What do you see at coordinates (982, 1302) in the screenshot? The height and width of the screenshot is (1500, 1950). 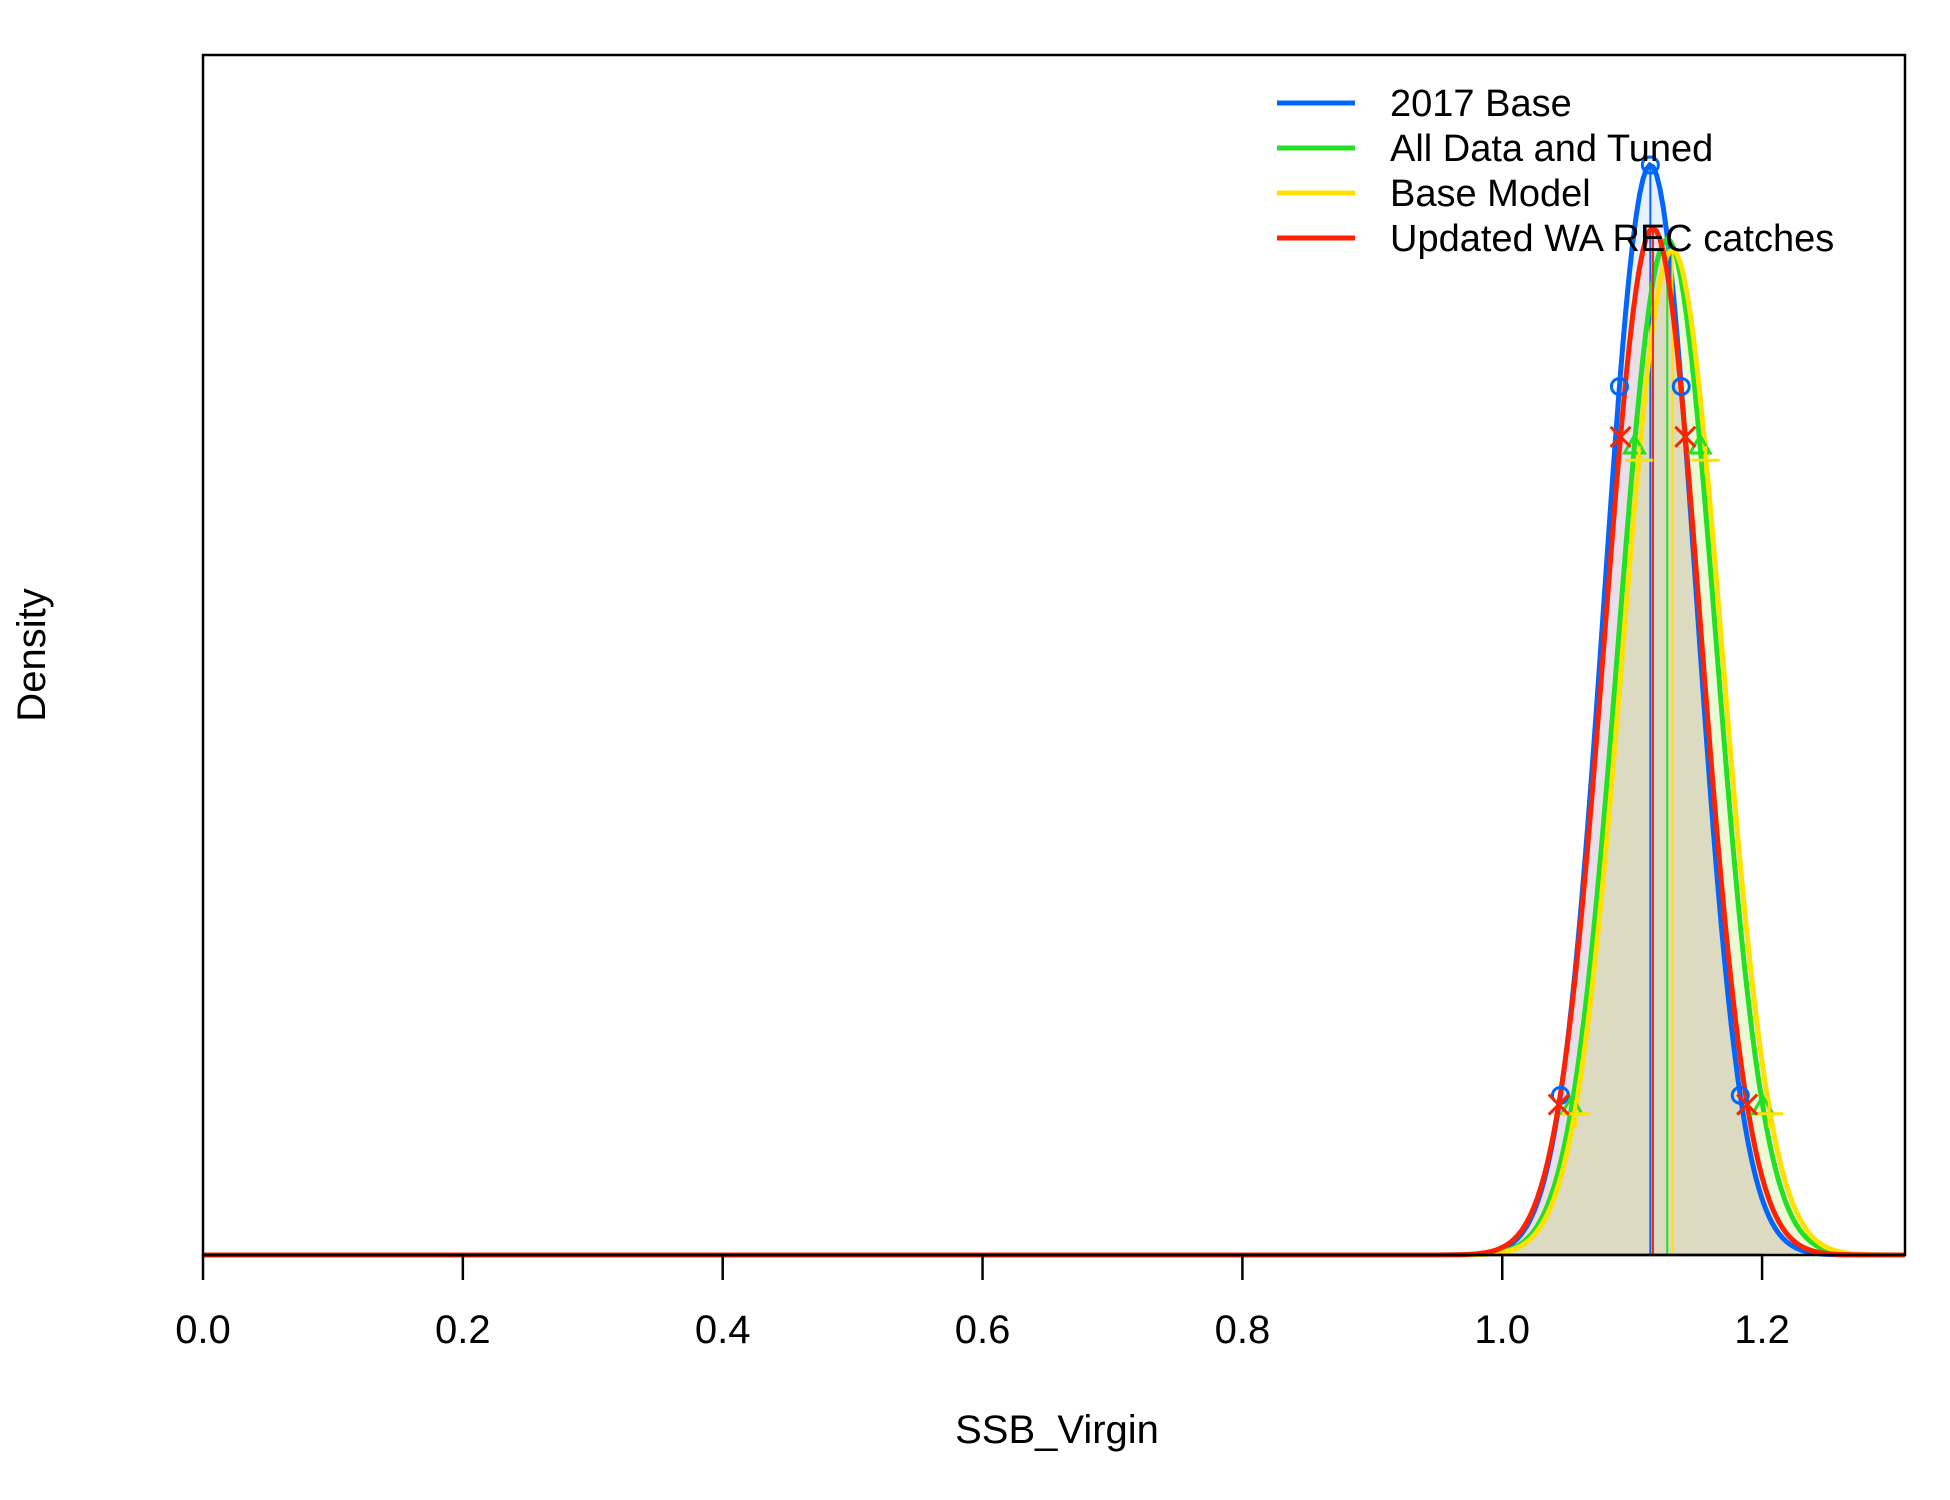 I see `x-axis: 0.0 0.2 0.4 0.6 0.8 1.0 1.2` at bounding box center [982, 1302].